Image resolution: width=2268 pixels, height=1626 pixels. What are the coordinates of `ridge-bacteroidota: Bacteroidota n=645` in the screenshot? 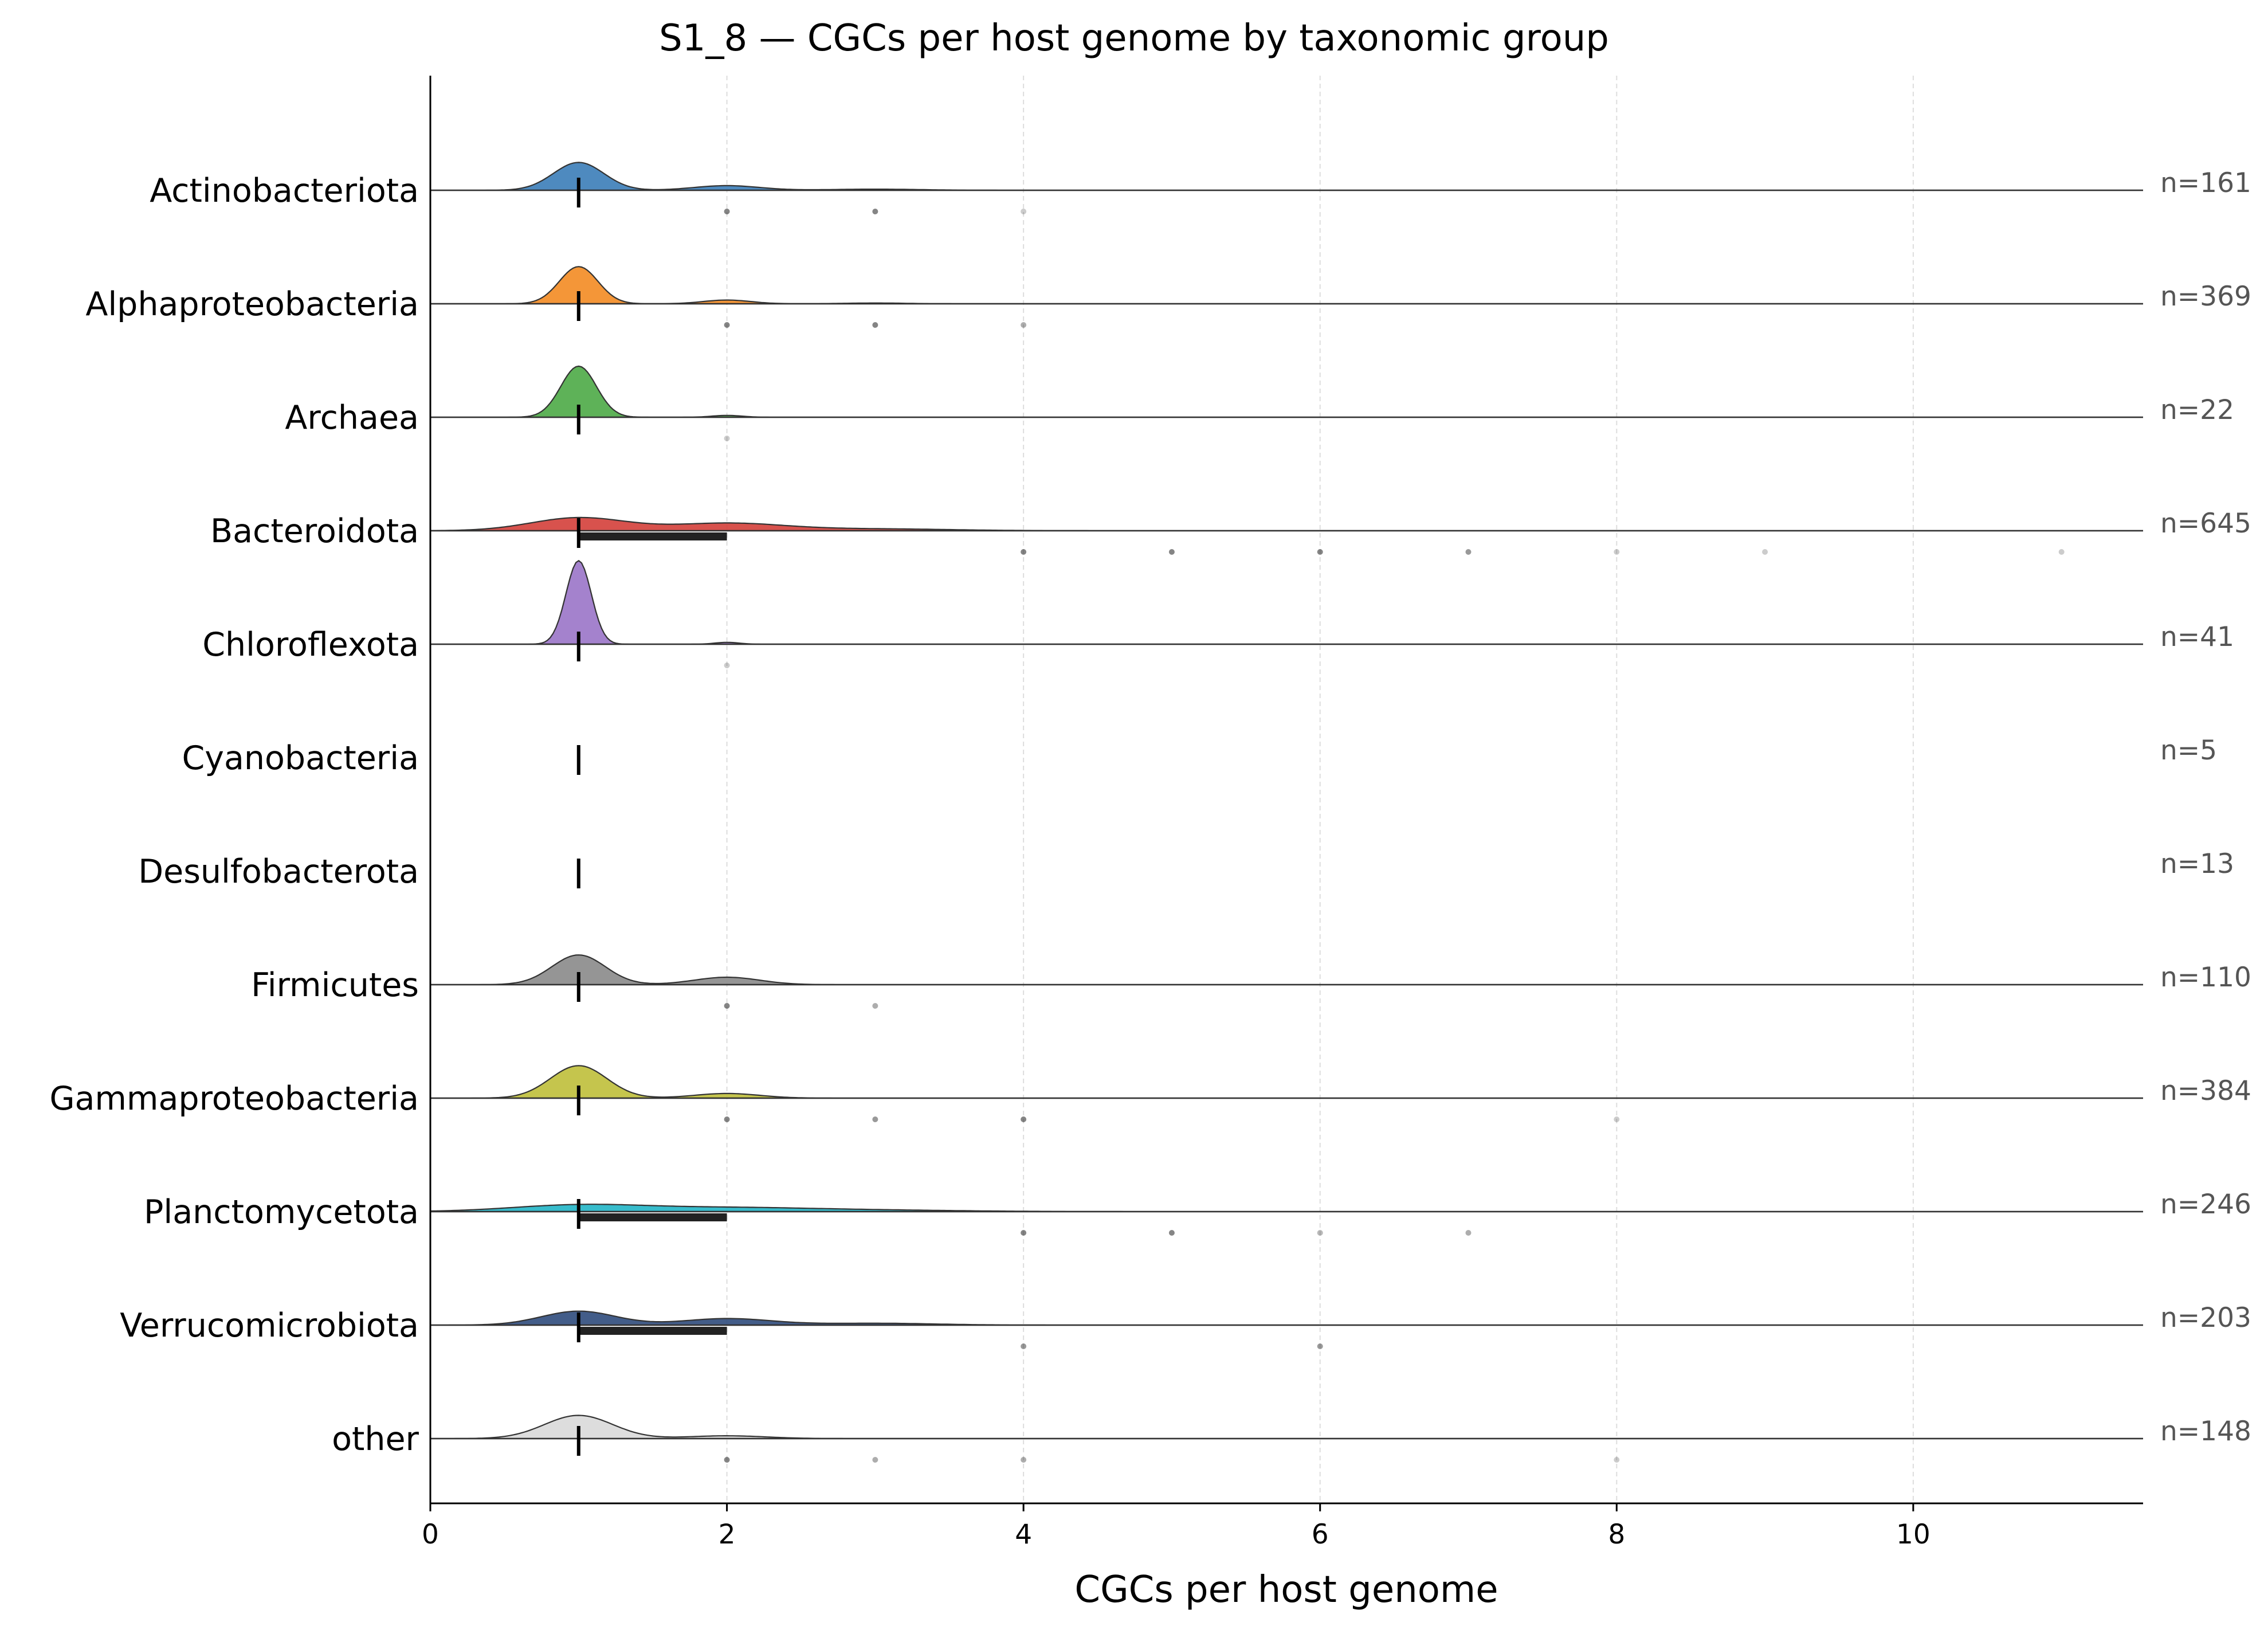 It's located at (1230, 531).